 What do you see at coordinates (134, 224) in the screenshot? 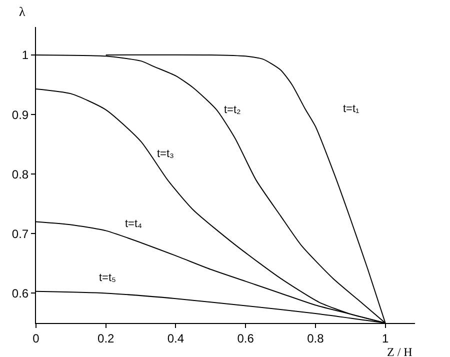
I see `series-label: t=t₄` at bounding box center [134, 224].